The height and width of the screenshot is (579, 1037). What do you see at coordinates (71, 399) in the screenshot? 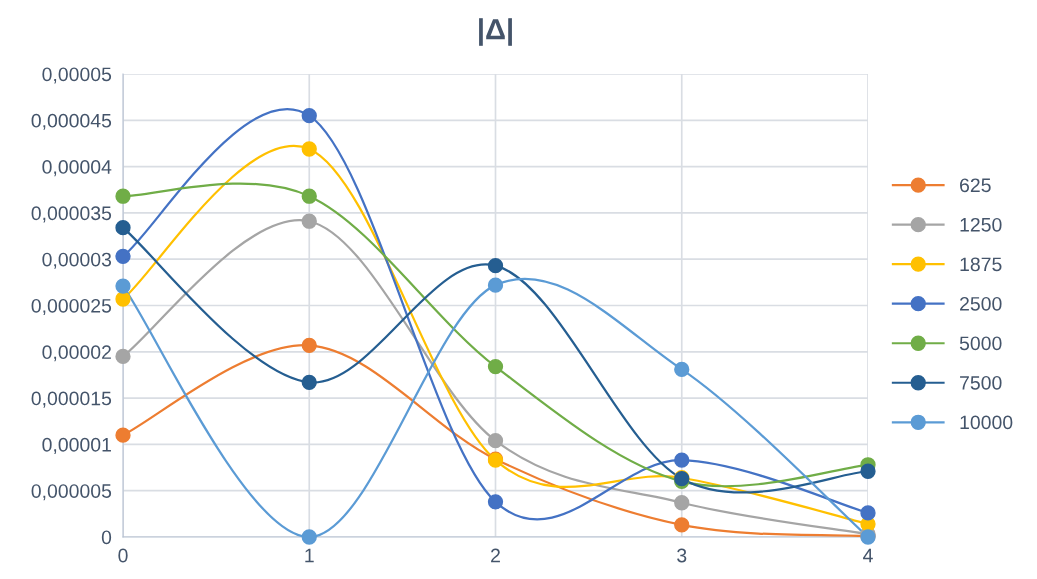
I see `y-tick-label: 0,000015` at bounding box center [71, 399].